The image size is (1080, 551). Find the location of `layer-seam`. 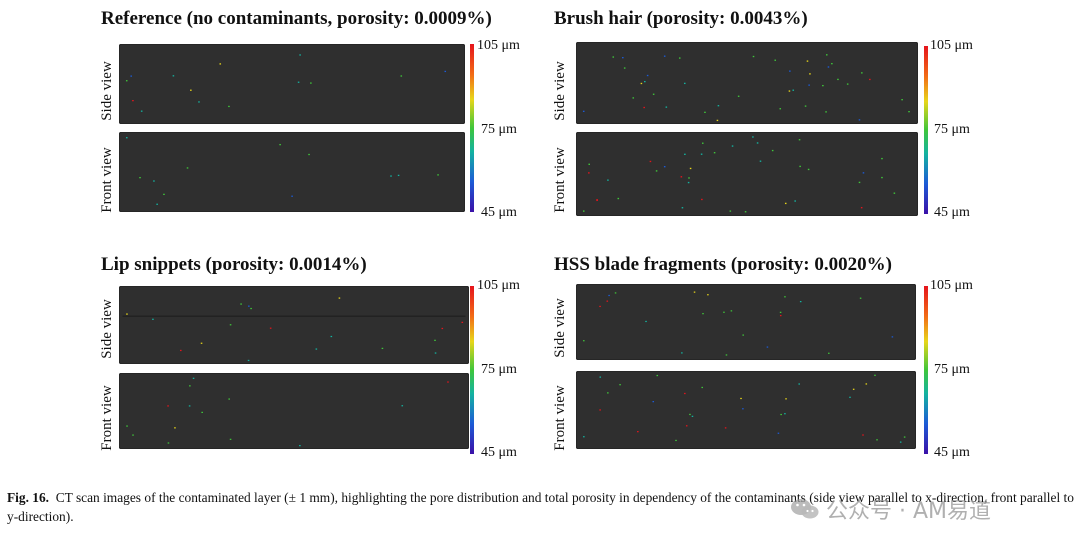

layer-seam is located at coordinates (294, 316).